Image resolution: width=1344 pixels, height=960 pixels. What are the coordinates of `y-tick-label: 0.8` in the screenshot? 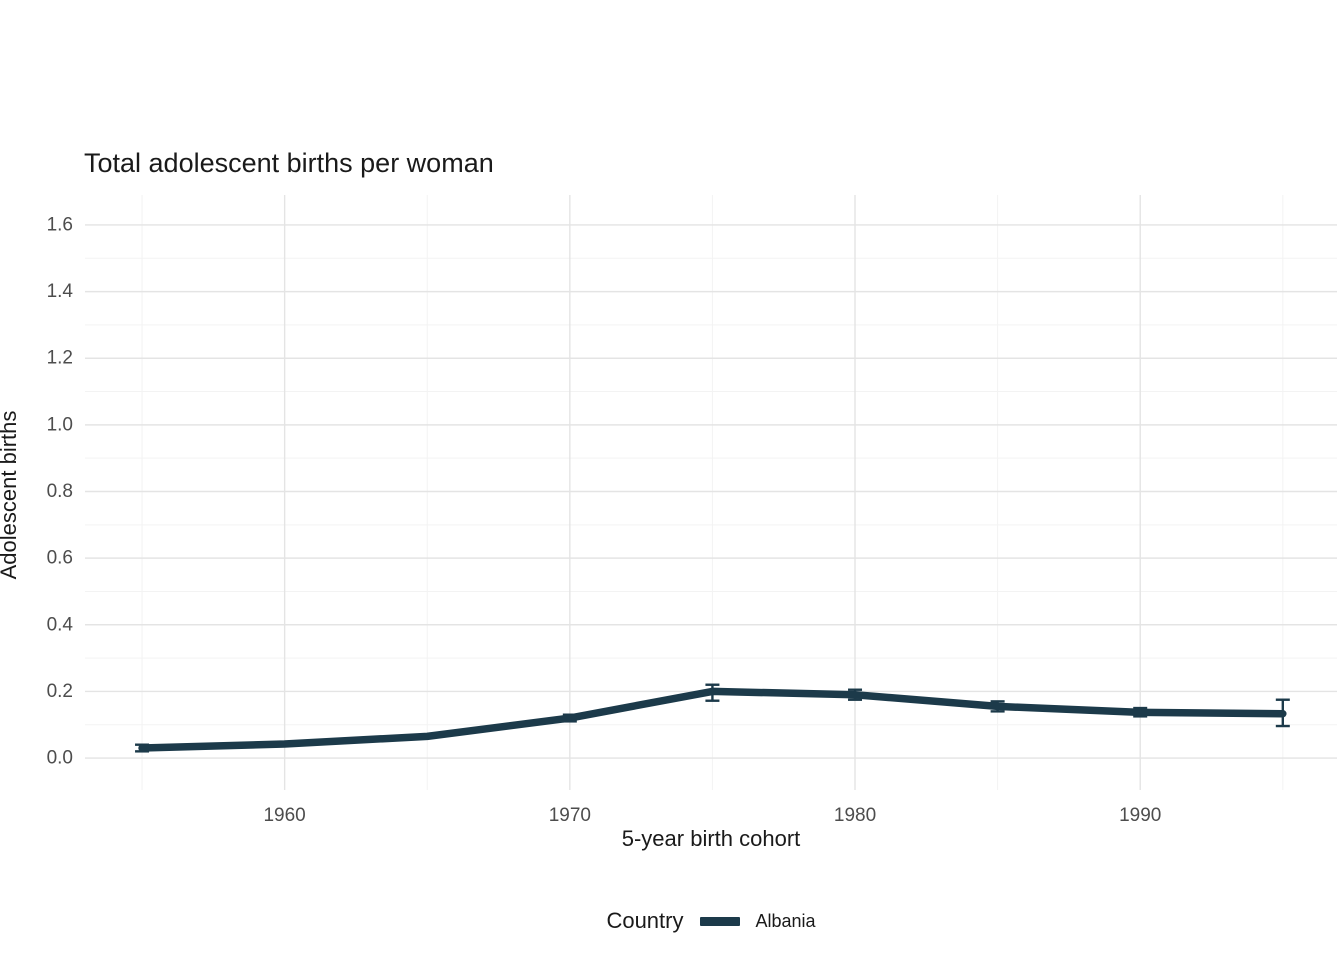 It's located at (60, 491).